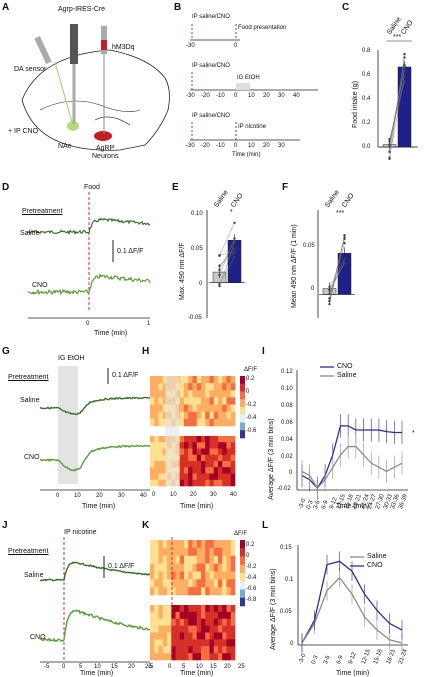 Image resolution: width=433 pixels, height=677 pixels. What do you see at coordinates (233, 495) in the screenshot?
I see `h-xtick-4: 40` at bounding box center [233, 495].